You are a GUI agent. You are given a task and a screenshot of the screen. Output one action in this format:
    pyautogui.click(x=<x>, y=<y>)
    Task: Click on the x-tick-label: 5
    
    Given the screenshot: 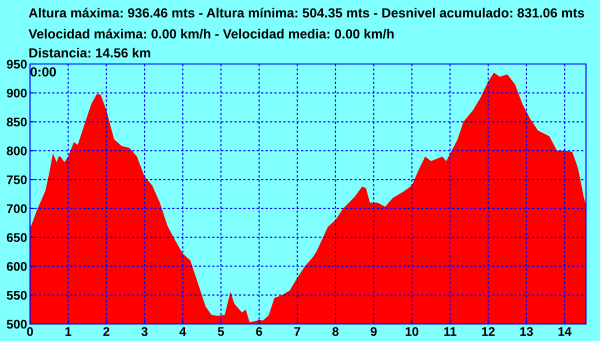 What is the action you would take?
    pyautogui.click(x=221, y=331)
    